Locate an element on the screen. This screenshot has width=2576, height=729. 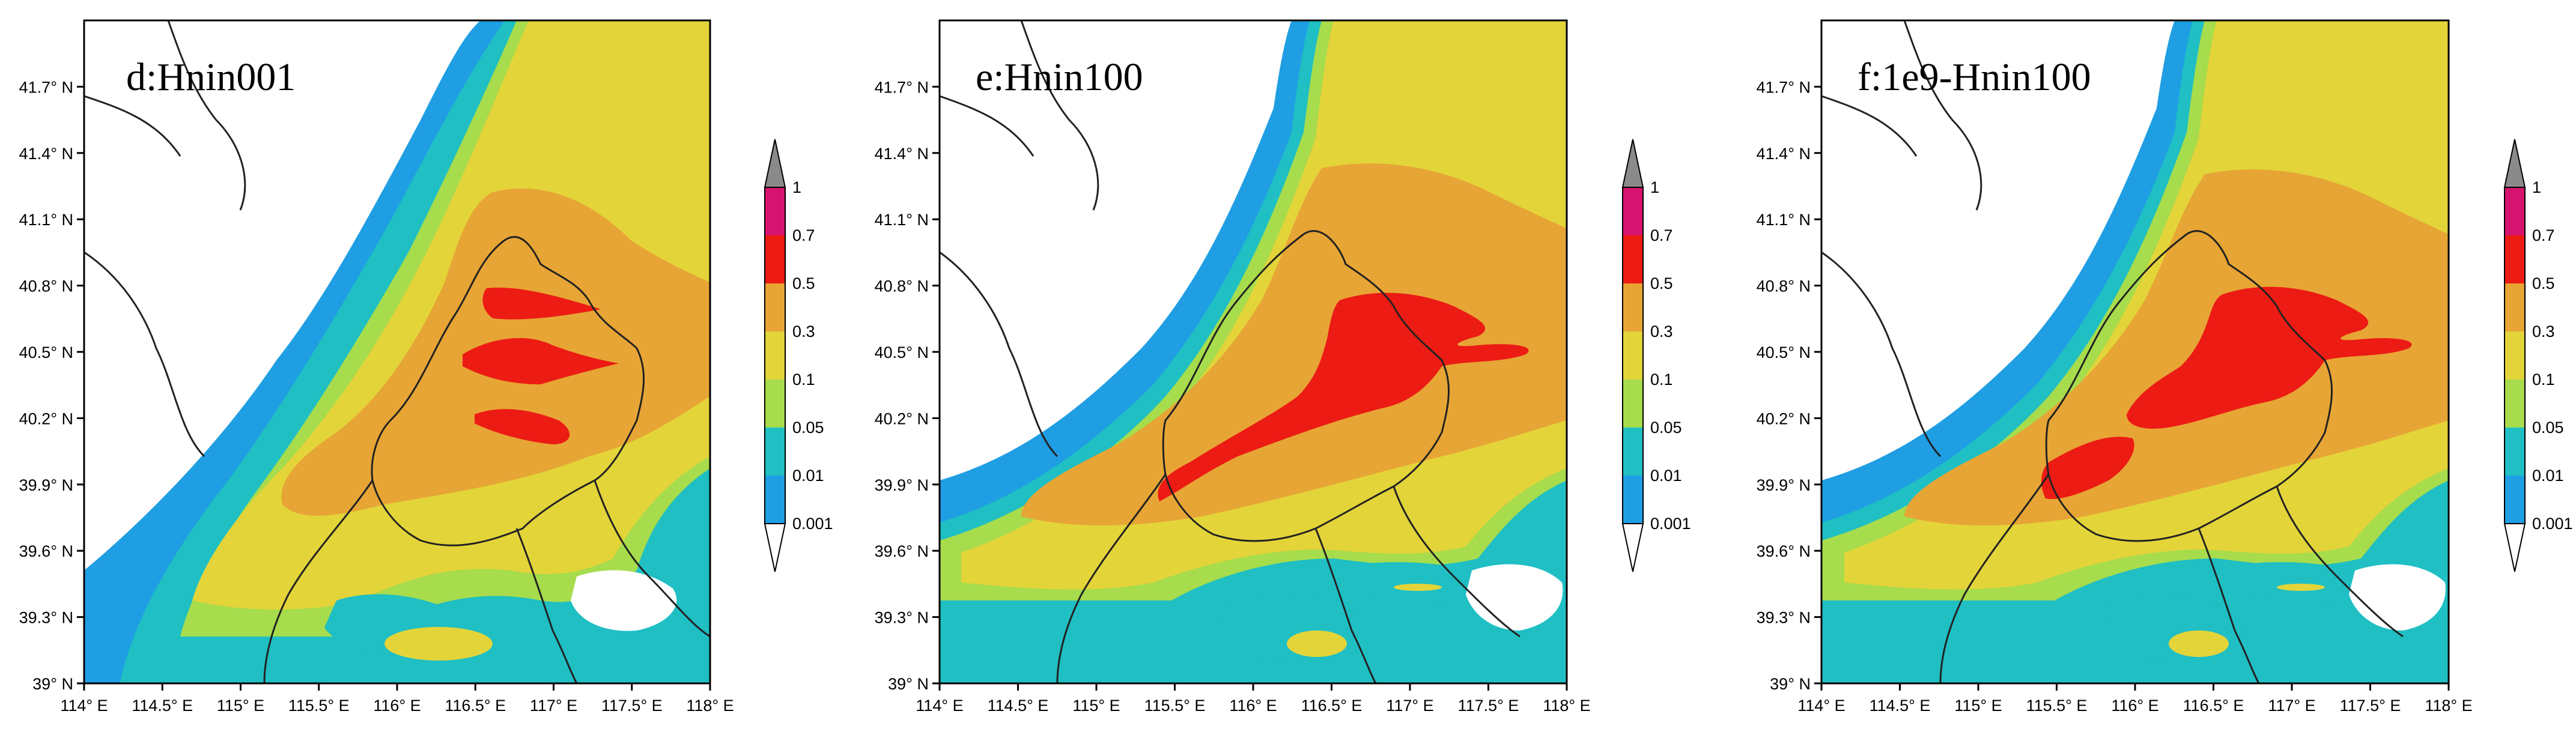
panel-e-colorbar: 0.001 0.01 0.05 0.1 0.3 0.5 0.7 1 is located at coordinates (1656, 355).